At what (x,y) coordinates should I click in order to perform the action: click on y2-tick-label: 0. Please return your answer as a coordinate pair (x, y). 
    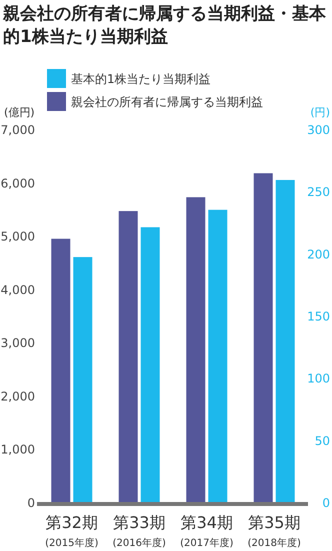
    Looking at the image, I should click on (326, 503).